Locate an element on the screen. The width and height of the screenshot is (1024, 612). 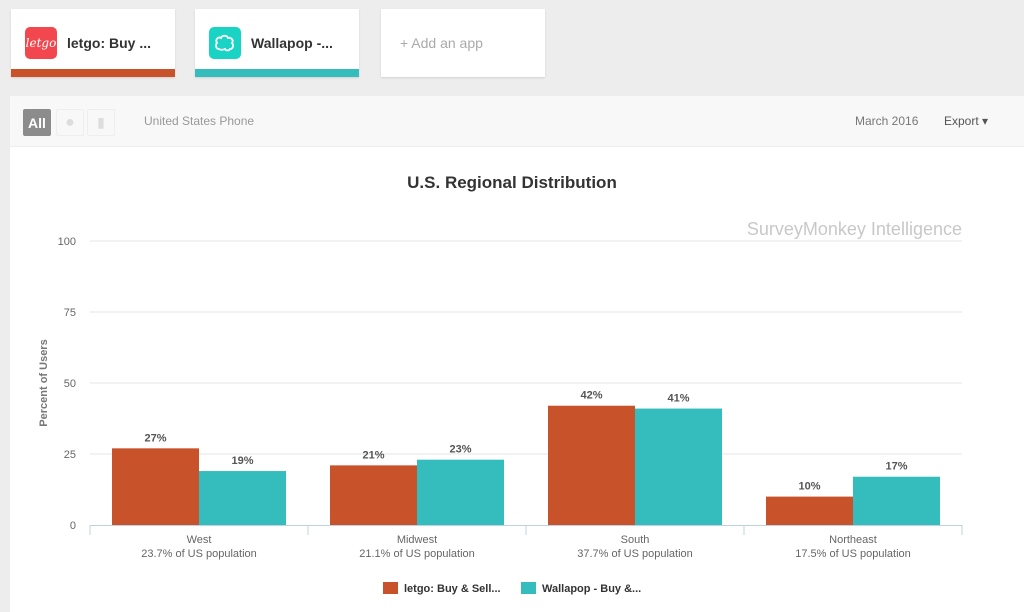
watermark: SurveyMonkey Intelligence is located at coordinates (854, 229).